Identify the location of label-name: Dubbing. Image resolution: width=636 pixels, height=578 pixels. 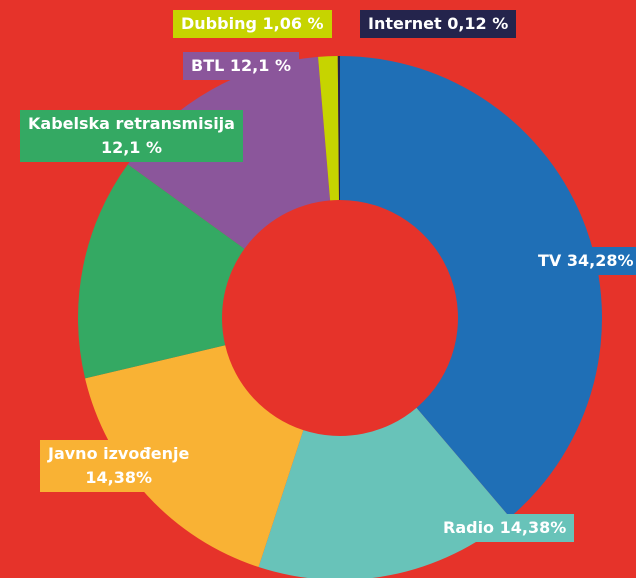
(219, 23).